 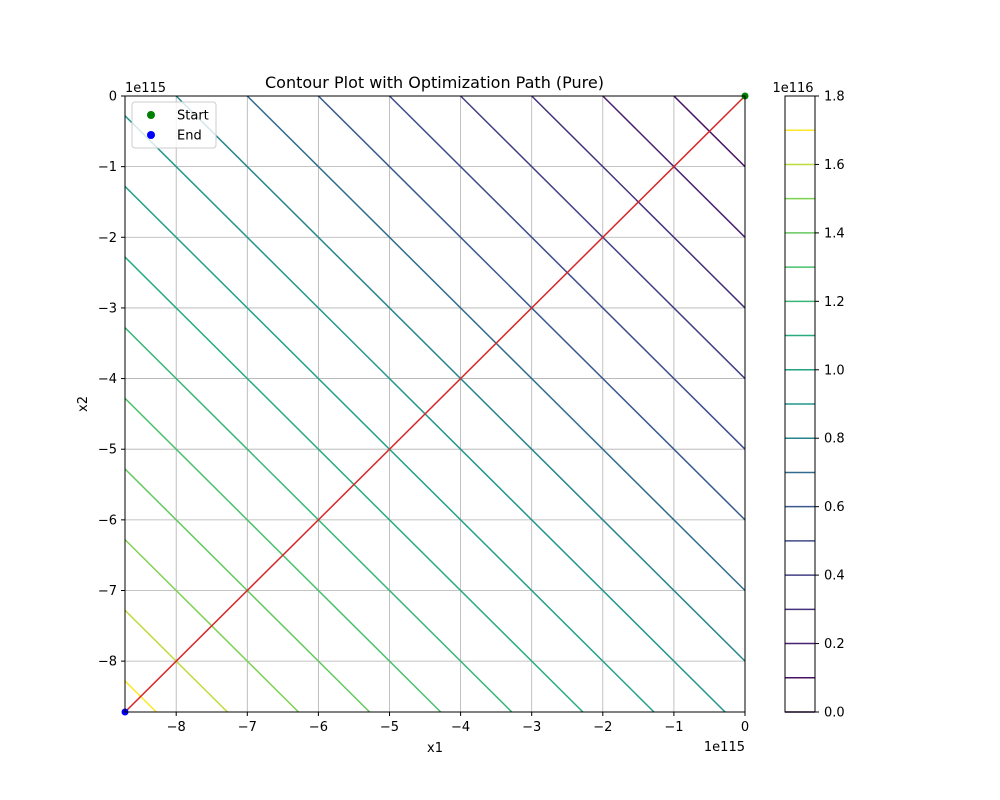 I want to click on y-tick-label-5: −5, so click(x=107, y=450).